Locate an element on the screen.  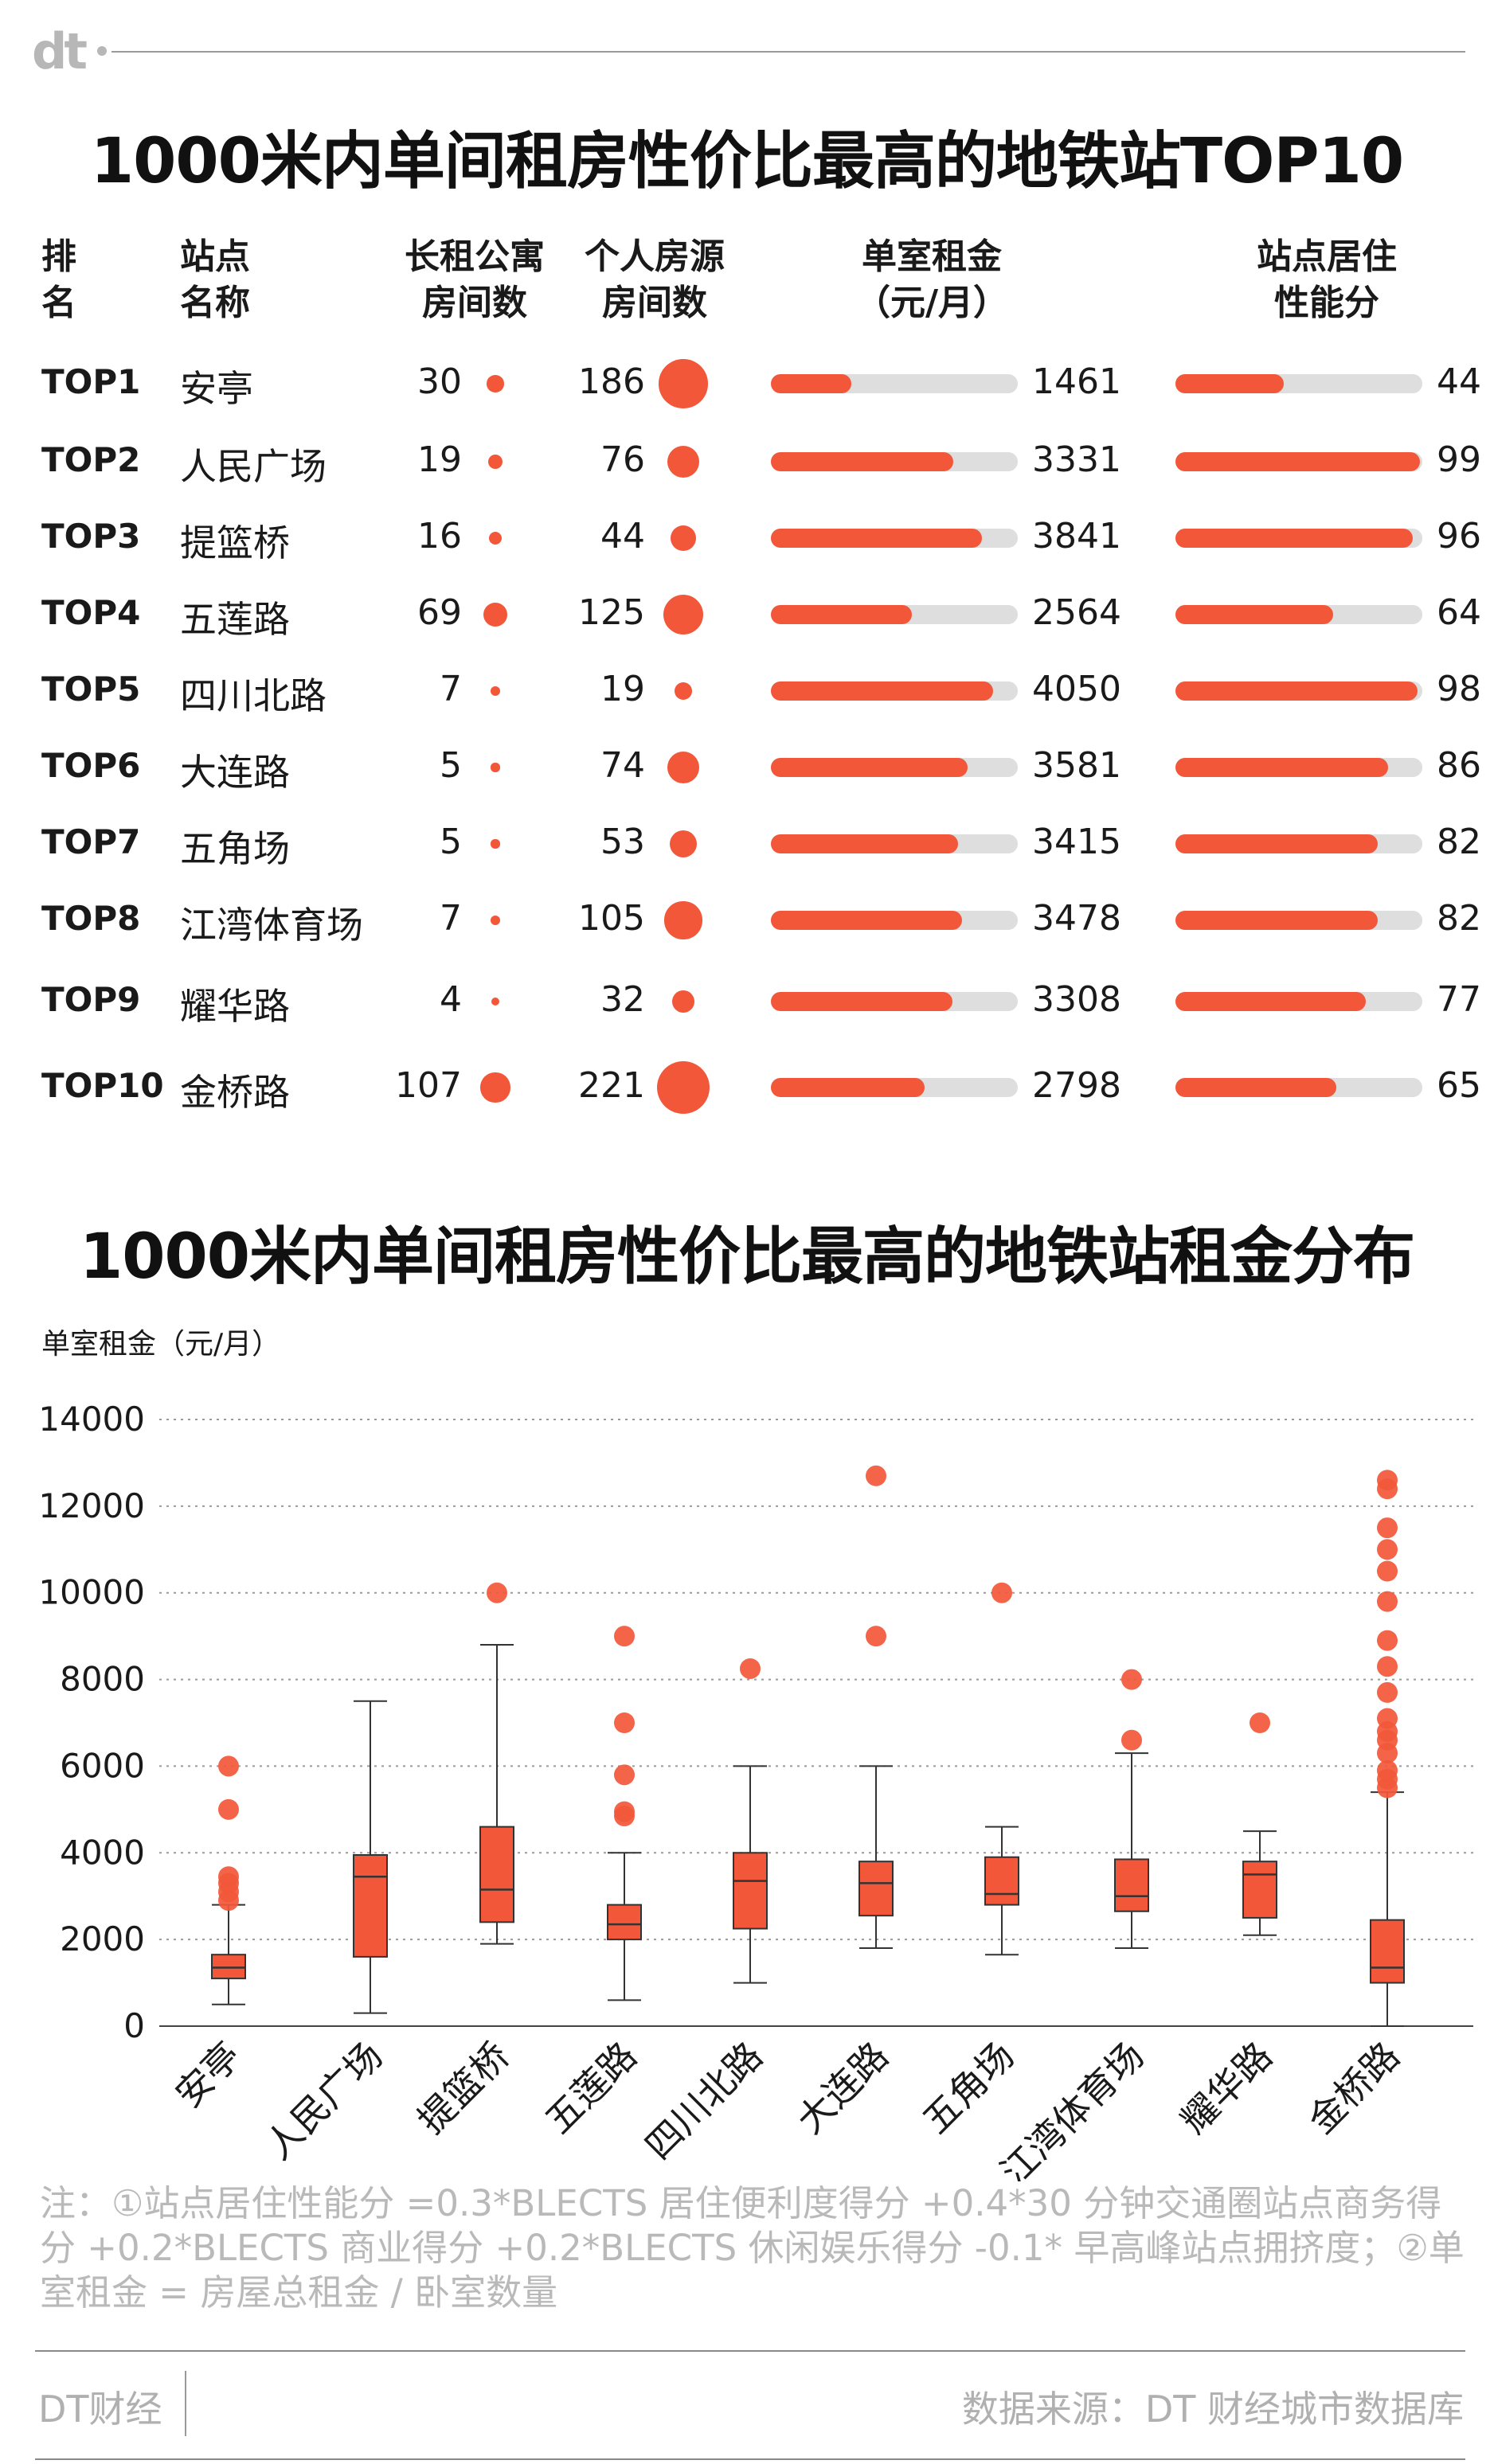
row-personal: 53 is located at coordinates (623, 842).